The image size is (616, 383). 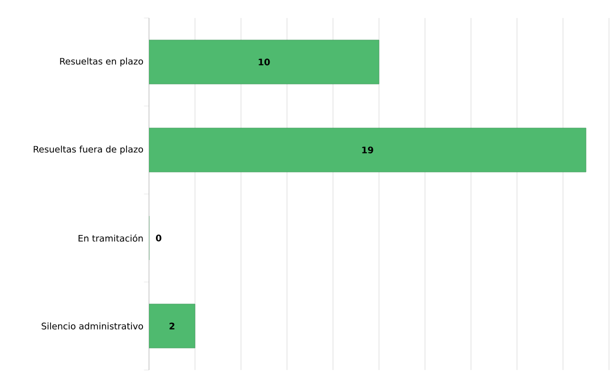 I want to click on y-tick-label: En tramitación, so click(x=110, y=238).